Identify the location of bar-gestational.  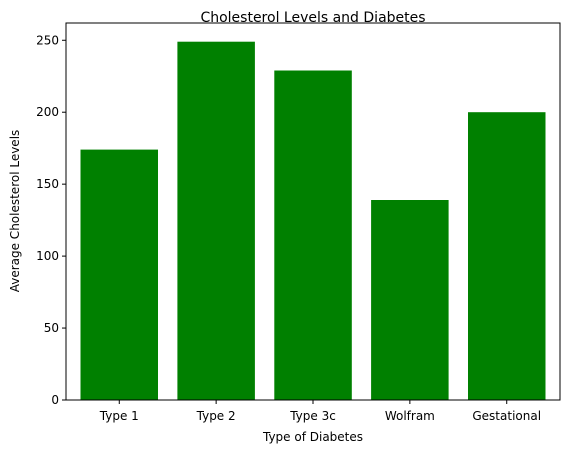
(507, 256).